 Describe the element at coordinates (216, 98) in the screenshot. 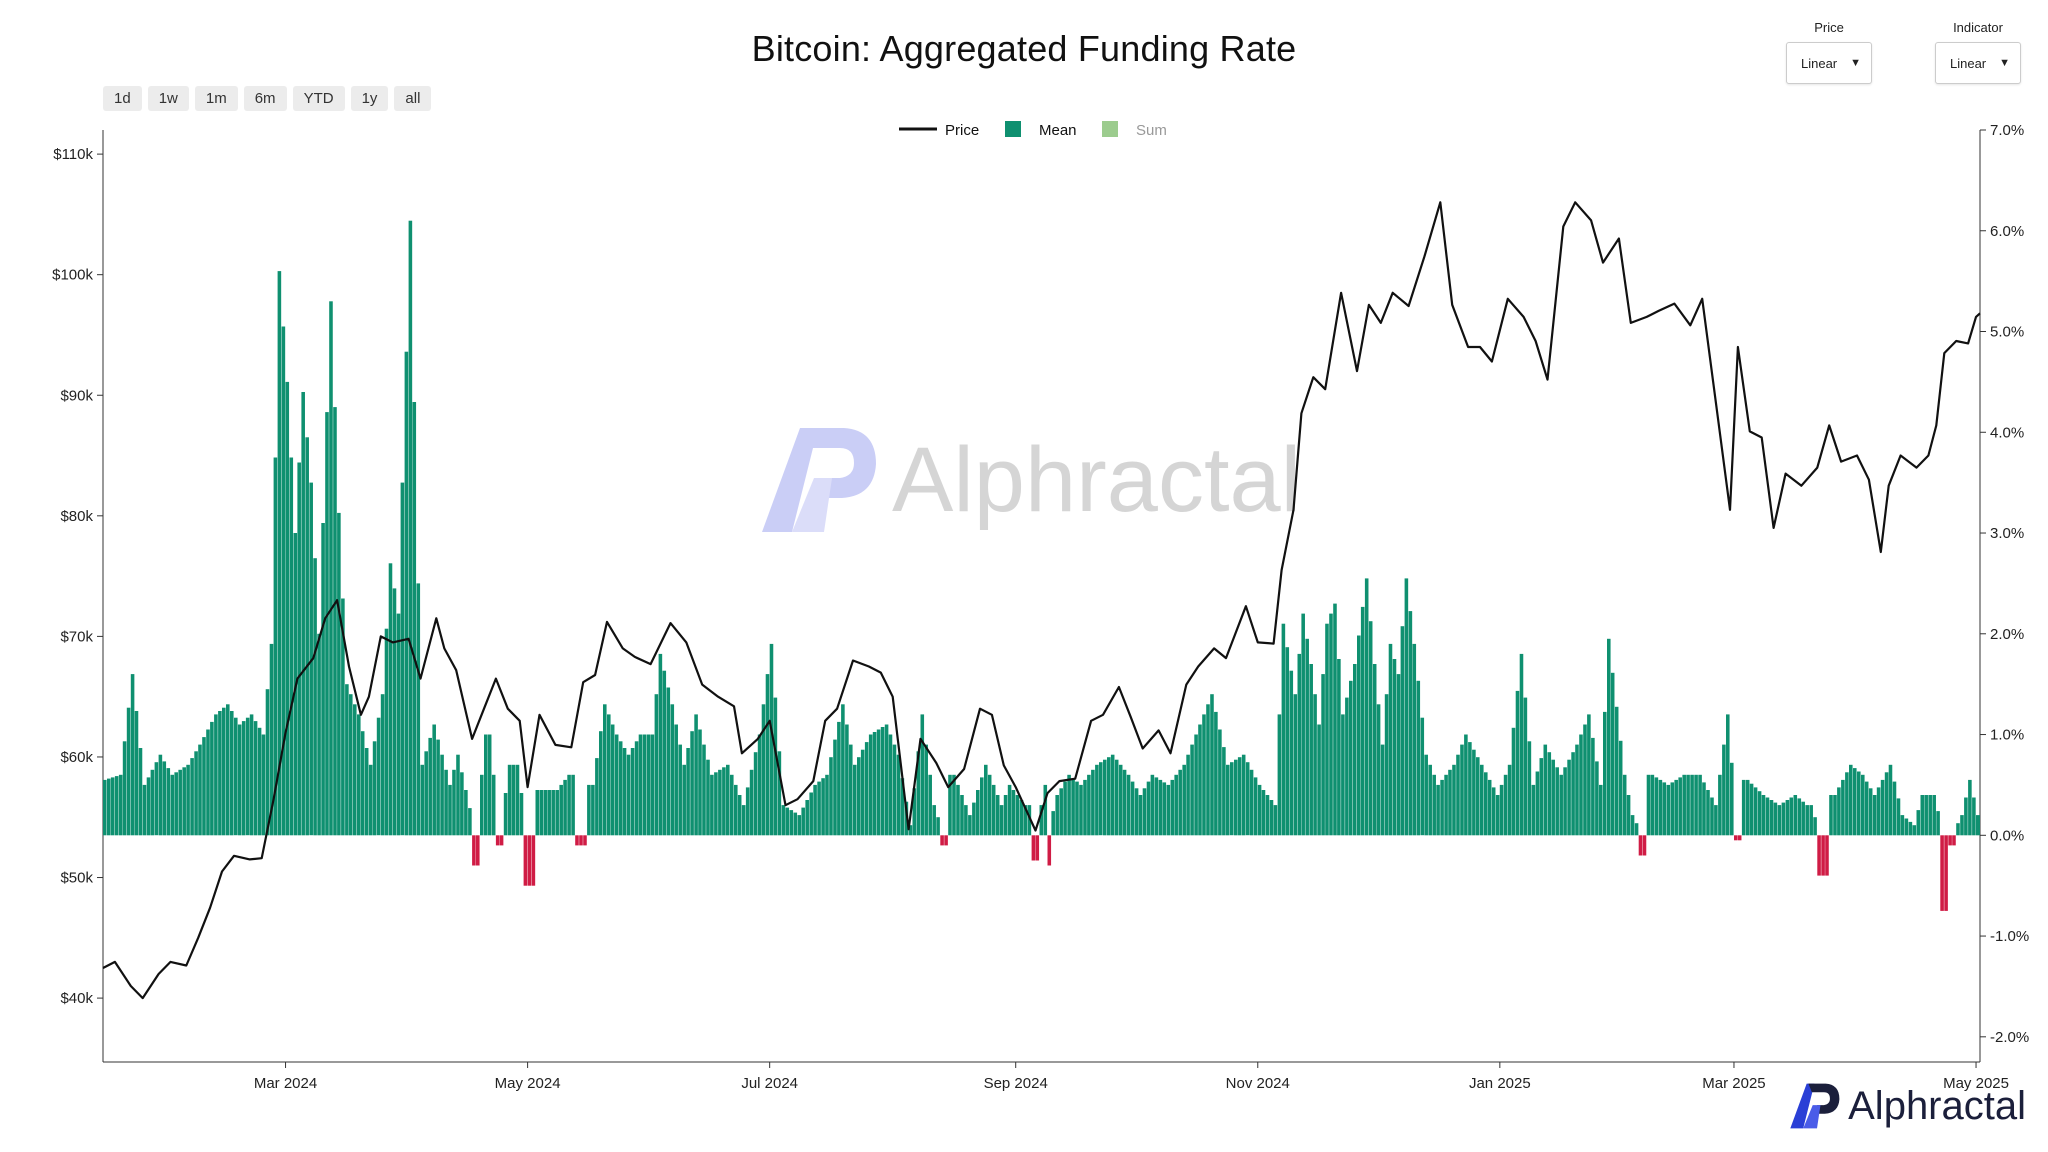

I see `range-button-1m: 1m` at that location.